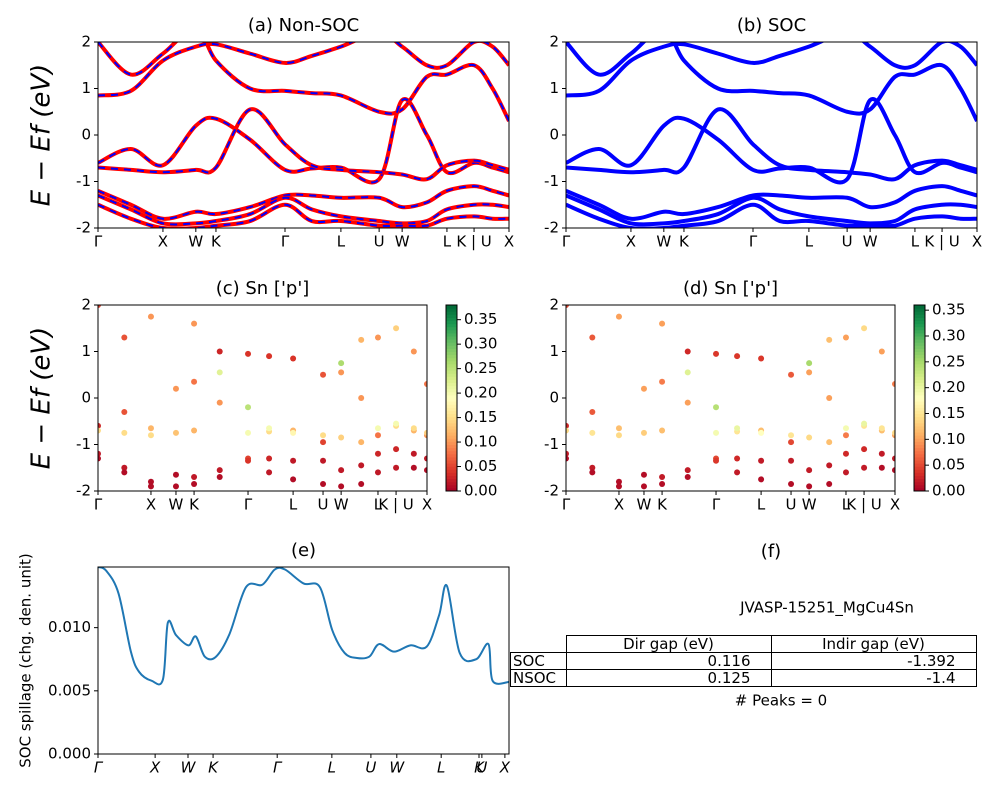 The height and width of the screenshot is (800, 1000). What do you see at coordinates (948, 310) in the screenshot?
I see `colorbar-tick-label: 0.35` at bounding box center [948, 310].